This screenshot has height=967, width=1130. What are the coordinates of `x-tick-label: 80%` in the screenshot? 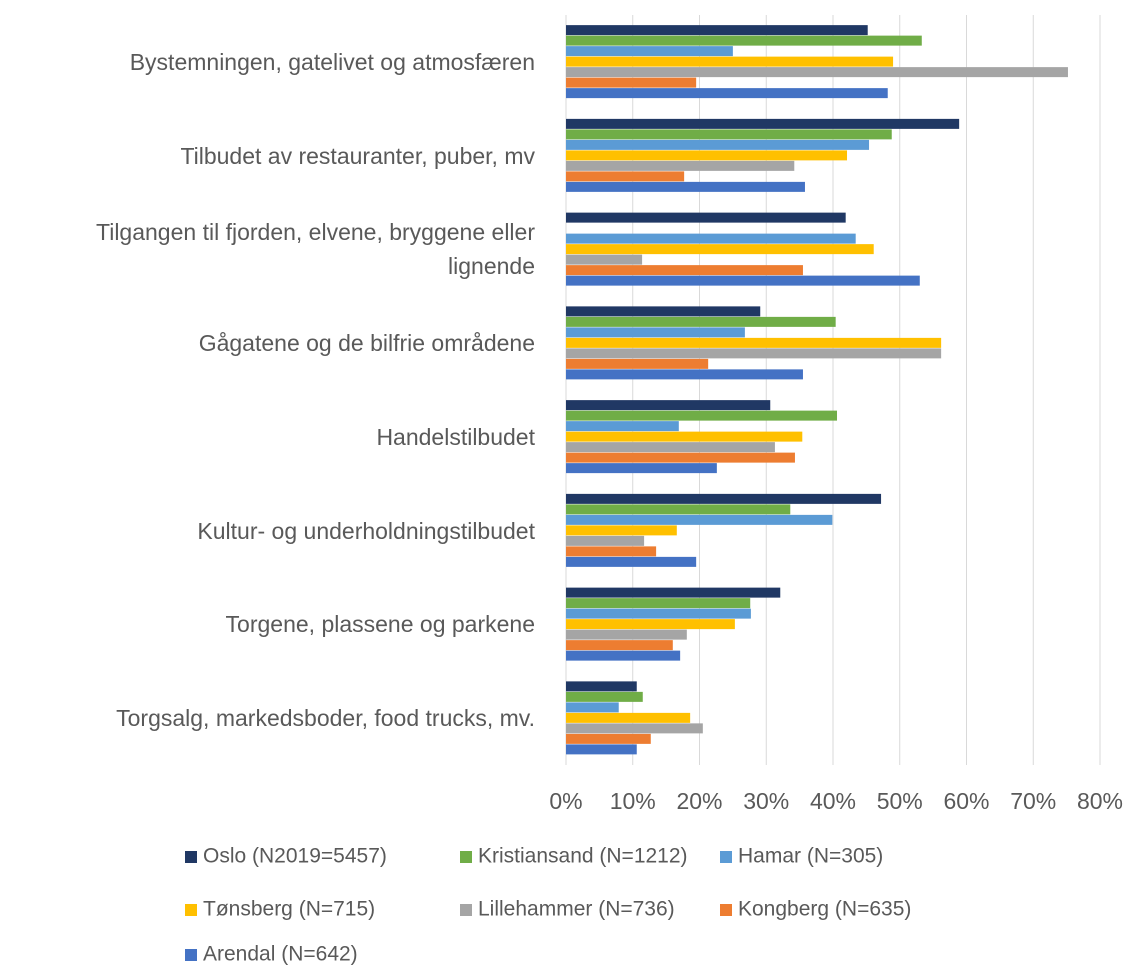 It's located at (1100, 801).